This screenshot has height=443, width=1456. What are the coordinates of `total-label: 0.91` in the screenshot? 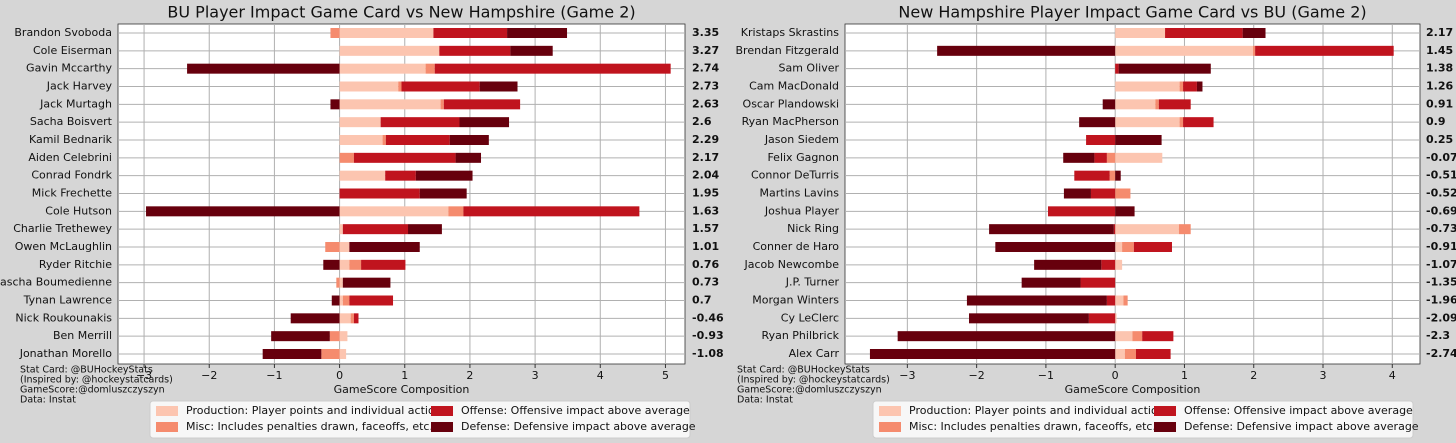 It's located at (1439, 103).